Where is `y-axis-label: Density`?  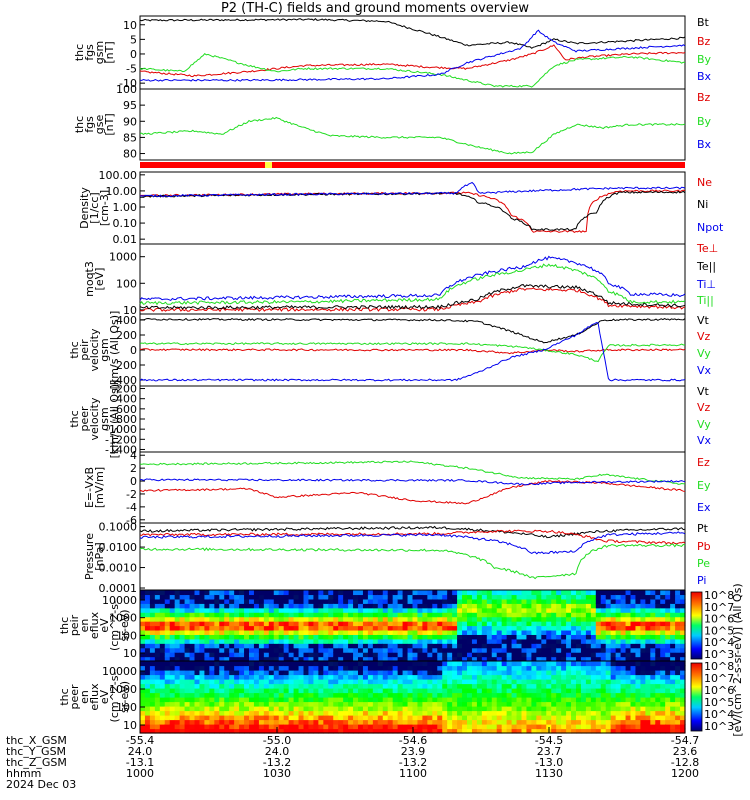
y-axis-label: Density is located at coordinates (84, 208).